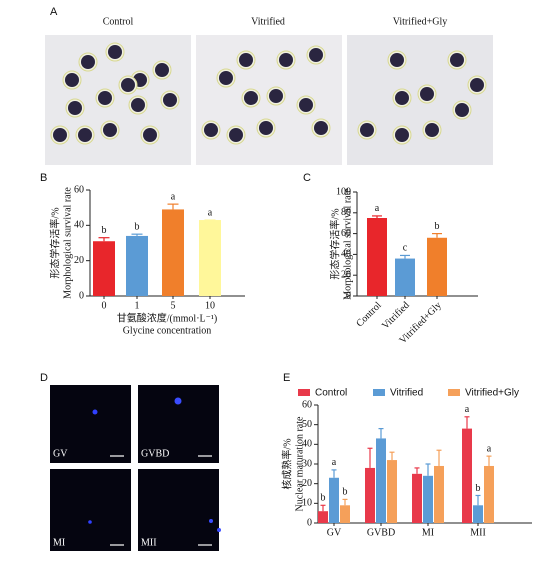  Describe the element at coordinates (334, 532) in the screenshot. I see `x-tick-label: GV` at that location.